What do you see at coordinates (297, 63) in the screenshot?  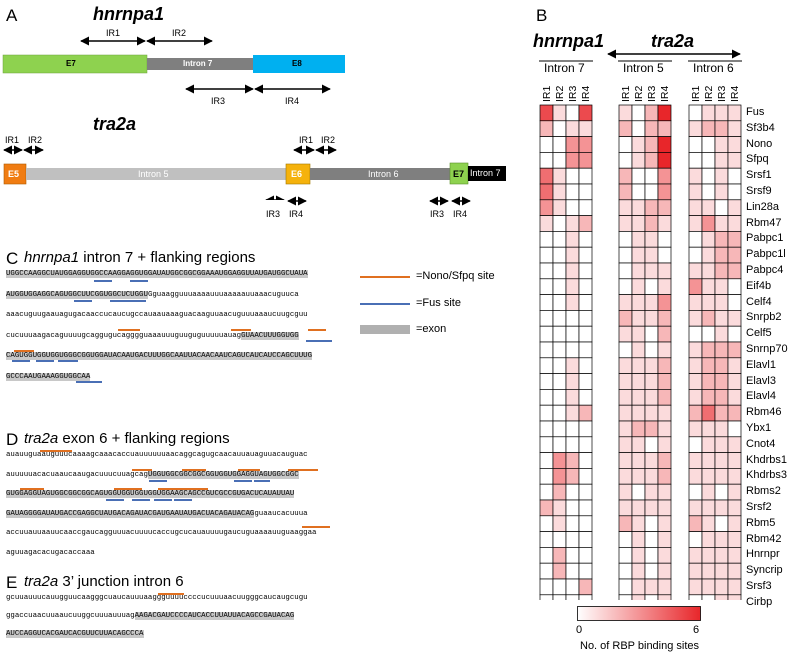 I see `label-e8-hnrnpa1: E8` at bounding box center [297, 63].